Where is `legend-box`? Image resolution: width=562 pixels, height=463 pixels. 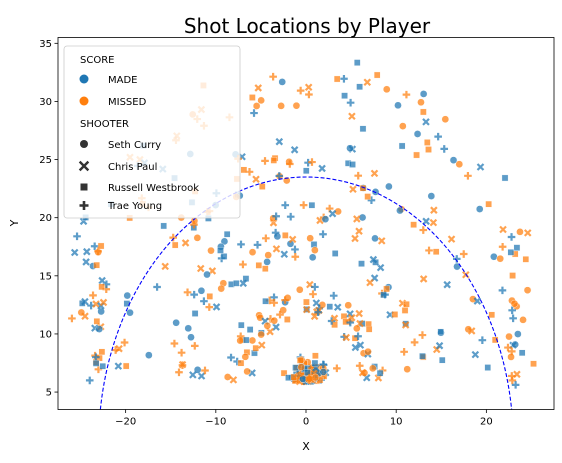
legend-box is located at coordinates (152, 132).